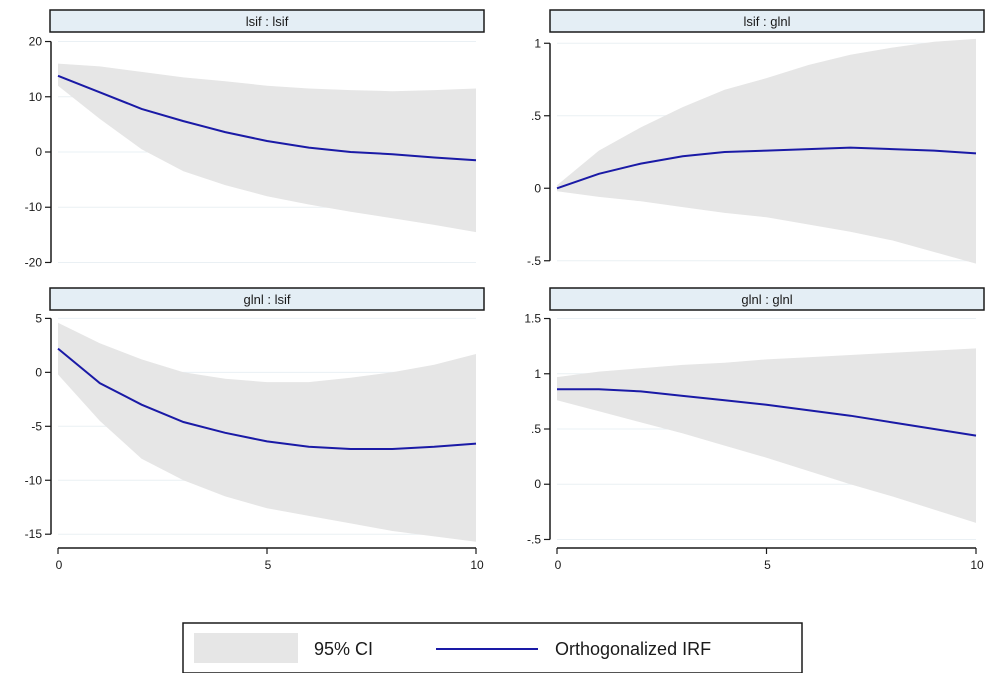 The width and height of the screenshot is (986, 673). Describe the element at coordinates (36, 426) in the screenshot. I see `y-tick-label: -5` at that location.